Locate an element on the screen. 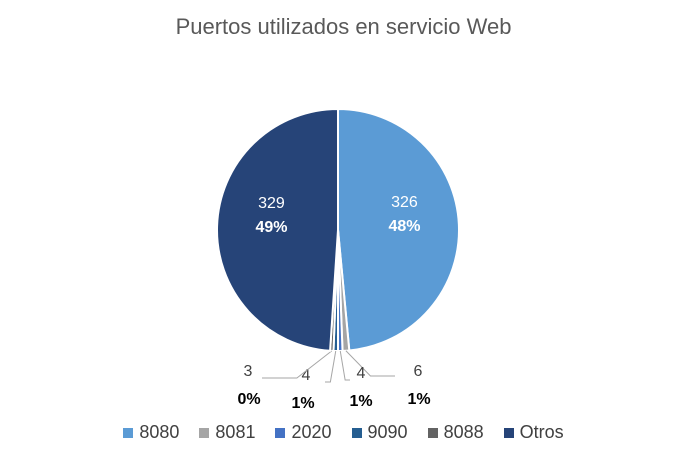 This screenshot has width=687, height=471. data-label-value-otros: 329 is located at coordinates (271, 203).